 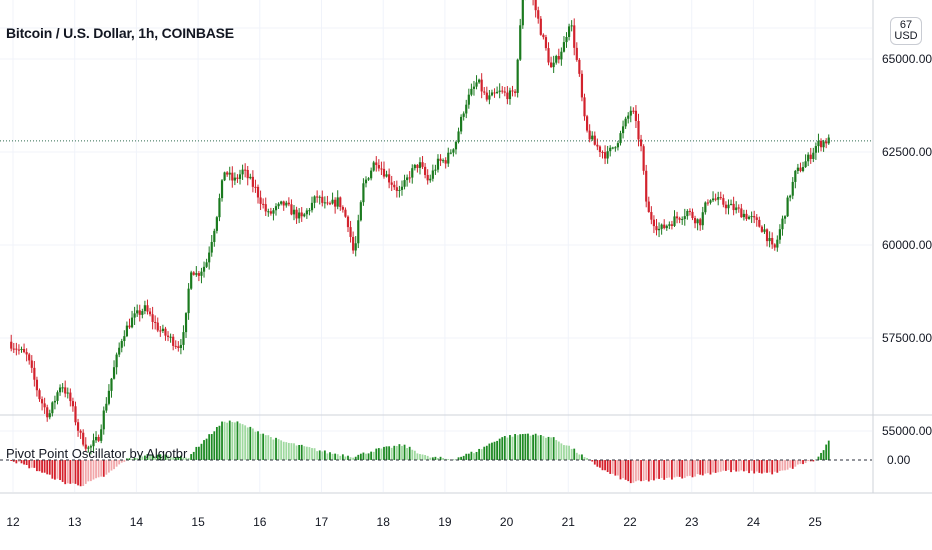 I want to click on time-axis: 12 13 14 15 16 17 18 19 20 21 22 23 24 25, so click(x=414, y=522).